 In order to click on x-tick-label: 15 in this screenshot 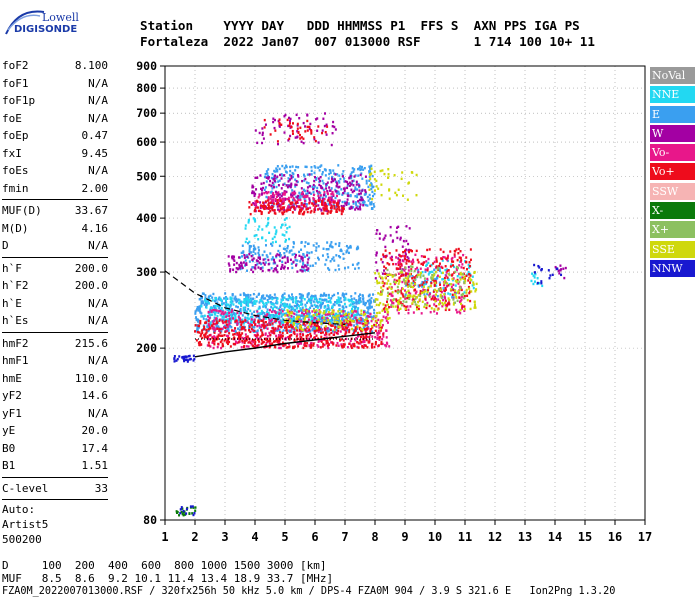, I will do `click(585, 537)`.